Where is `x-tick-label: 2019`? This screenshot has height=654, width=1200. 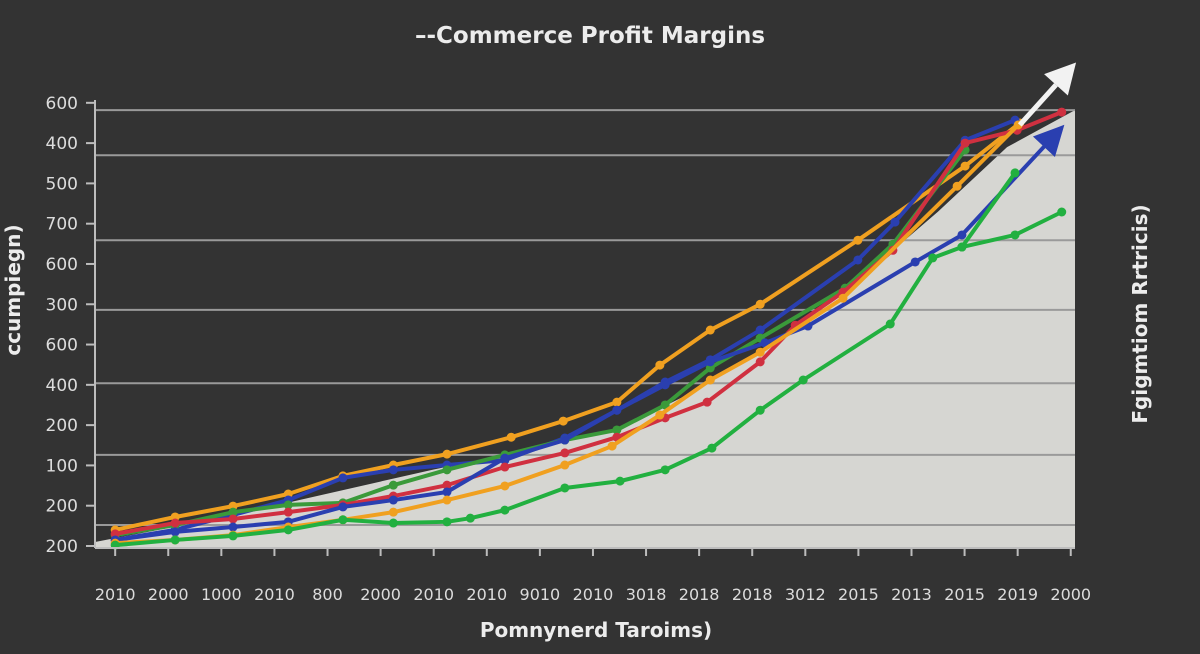
x-tick-label: 2019 is located at coordinates (1017, 594).